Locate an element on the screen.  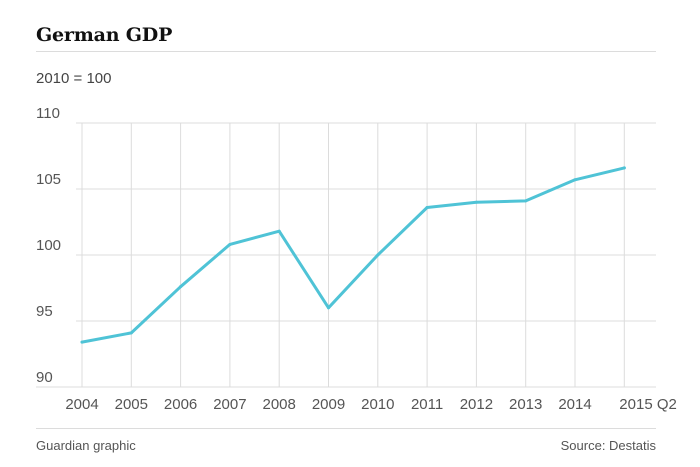
x-tick-label: 2009 is located at coordinates (328, 404).